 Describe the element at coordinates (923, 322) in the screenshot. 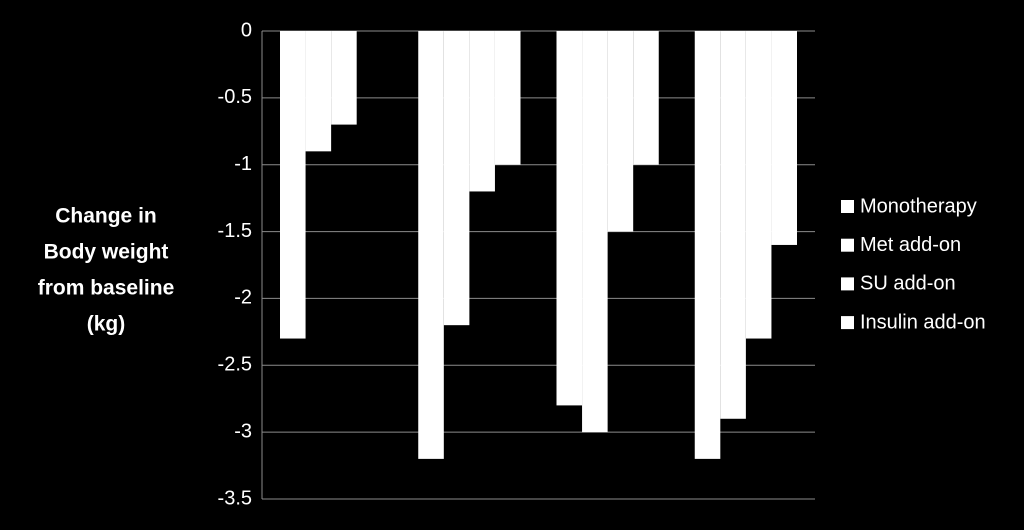

I see `legend-label: Insulin add-on` at that location.